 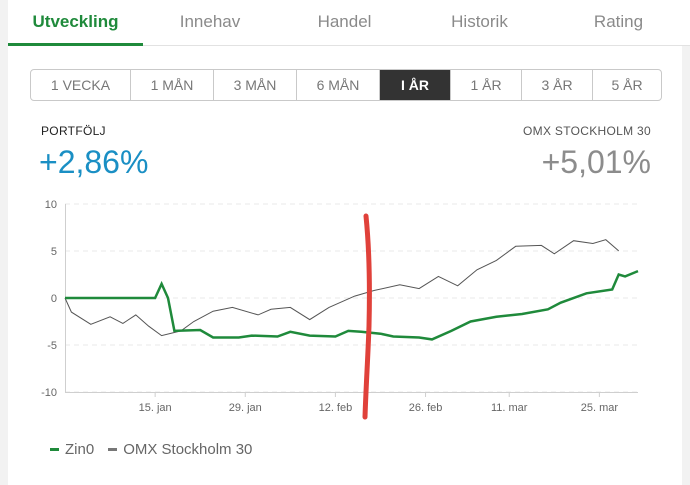 I want to click on period-5-ar-button: 5 ÅR, so click(x=627, y=85).